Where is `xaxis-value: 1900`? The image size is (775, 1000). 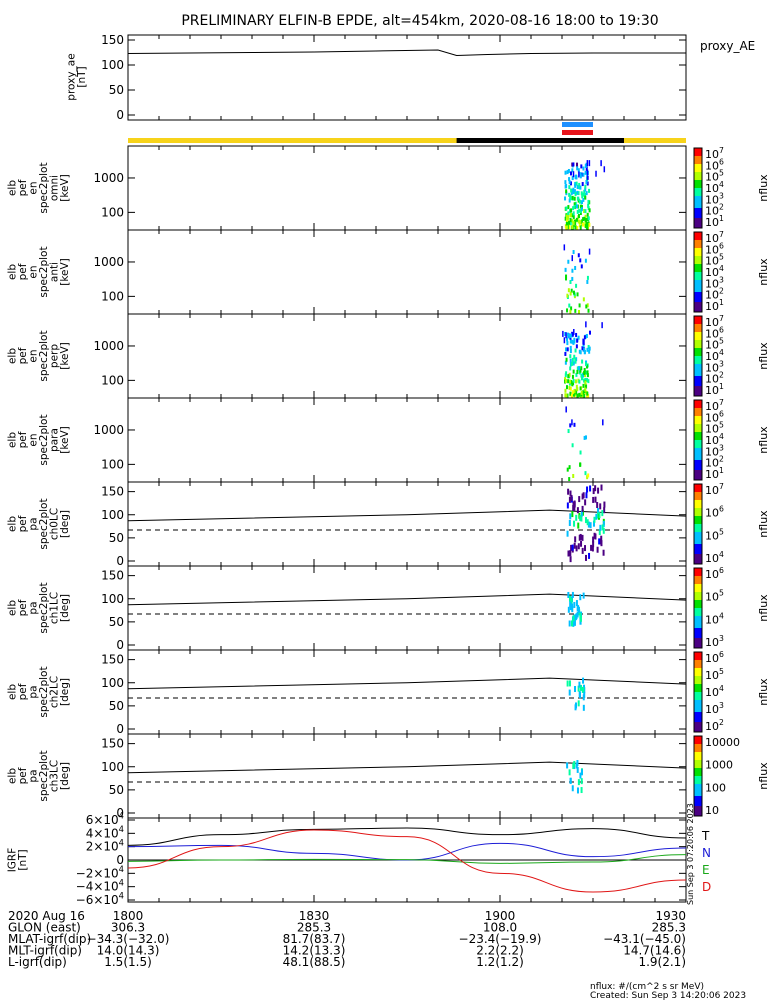 xaxis-value: 1900 is located at coordinates (500, 916).